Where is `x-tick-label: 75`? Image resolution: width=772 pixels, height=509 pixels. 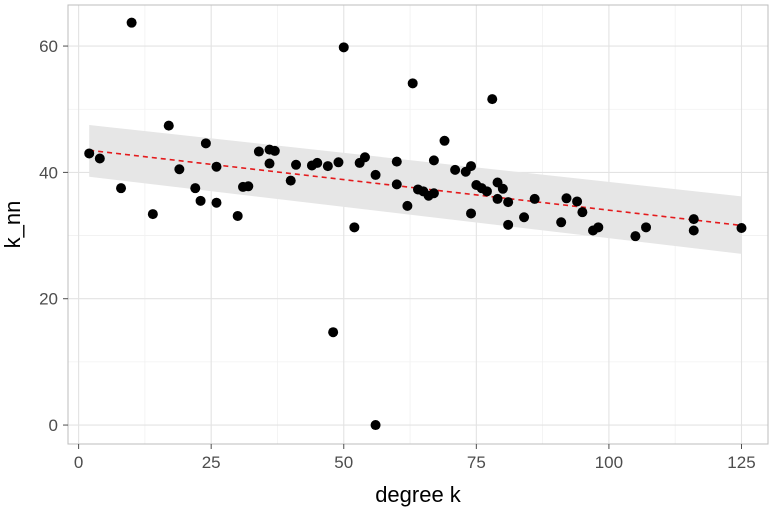 x-tick-label: 75 is located at coordinates (476, 462).